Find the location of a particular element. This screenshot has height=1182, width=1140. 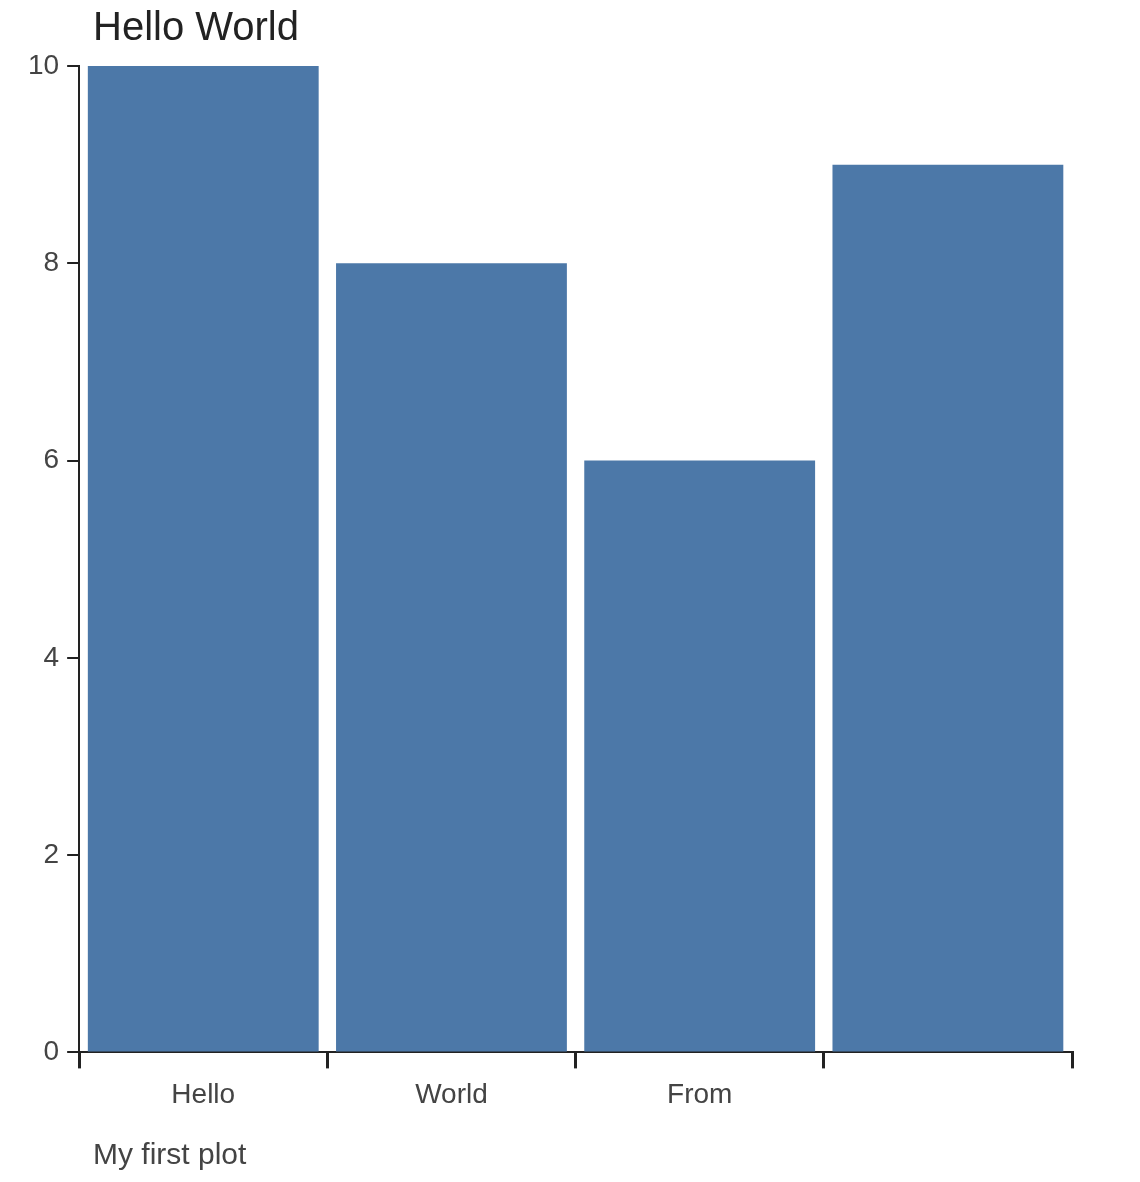

chart-title: Hello World is located at coordinates (196, 26).